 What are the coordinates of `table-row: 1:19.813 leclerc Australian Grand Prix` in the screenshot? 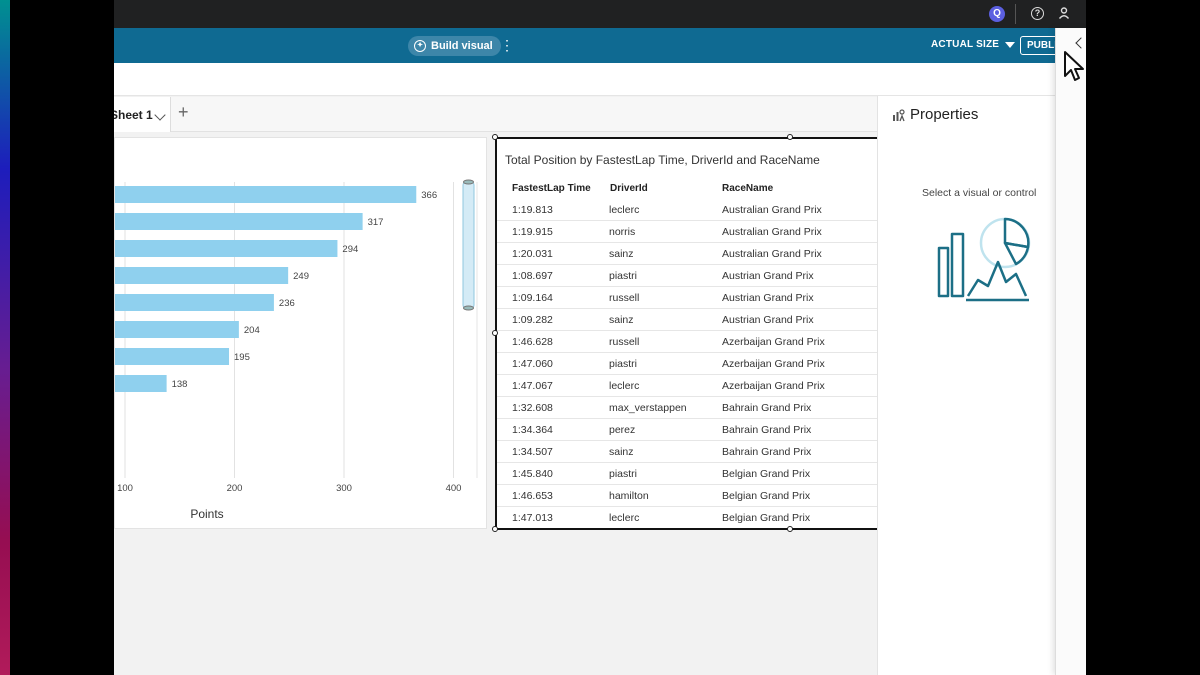 It's located at (687, 210).